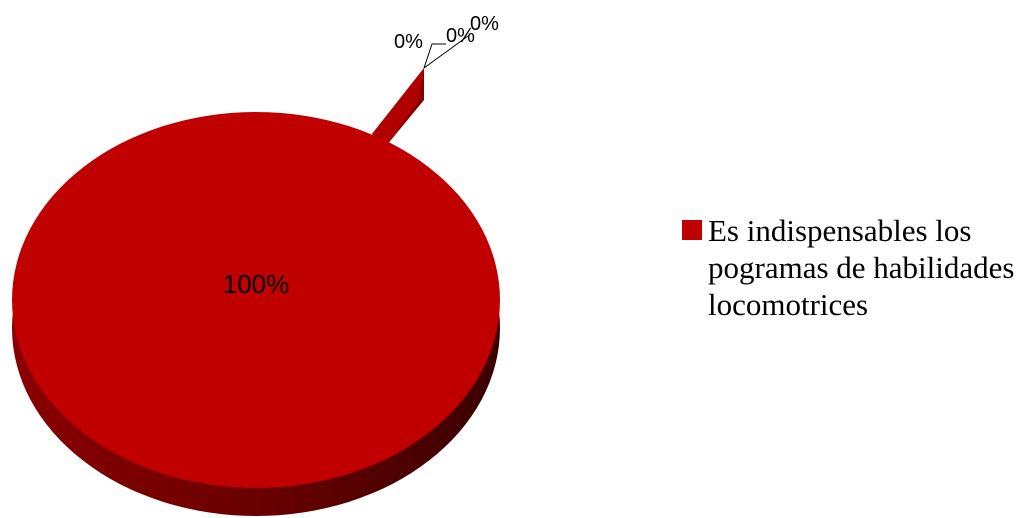 The image size is (1032, 518). I want to click on data-label-main: 100%, so click(256, 284).